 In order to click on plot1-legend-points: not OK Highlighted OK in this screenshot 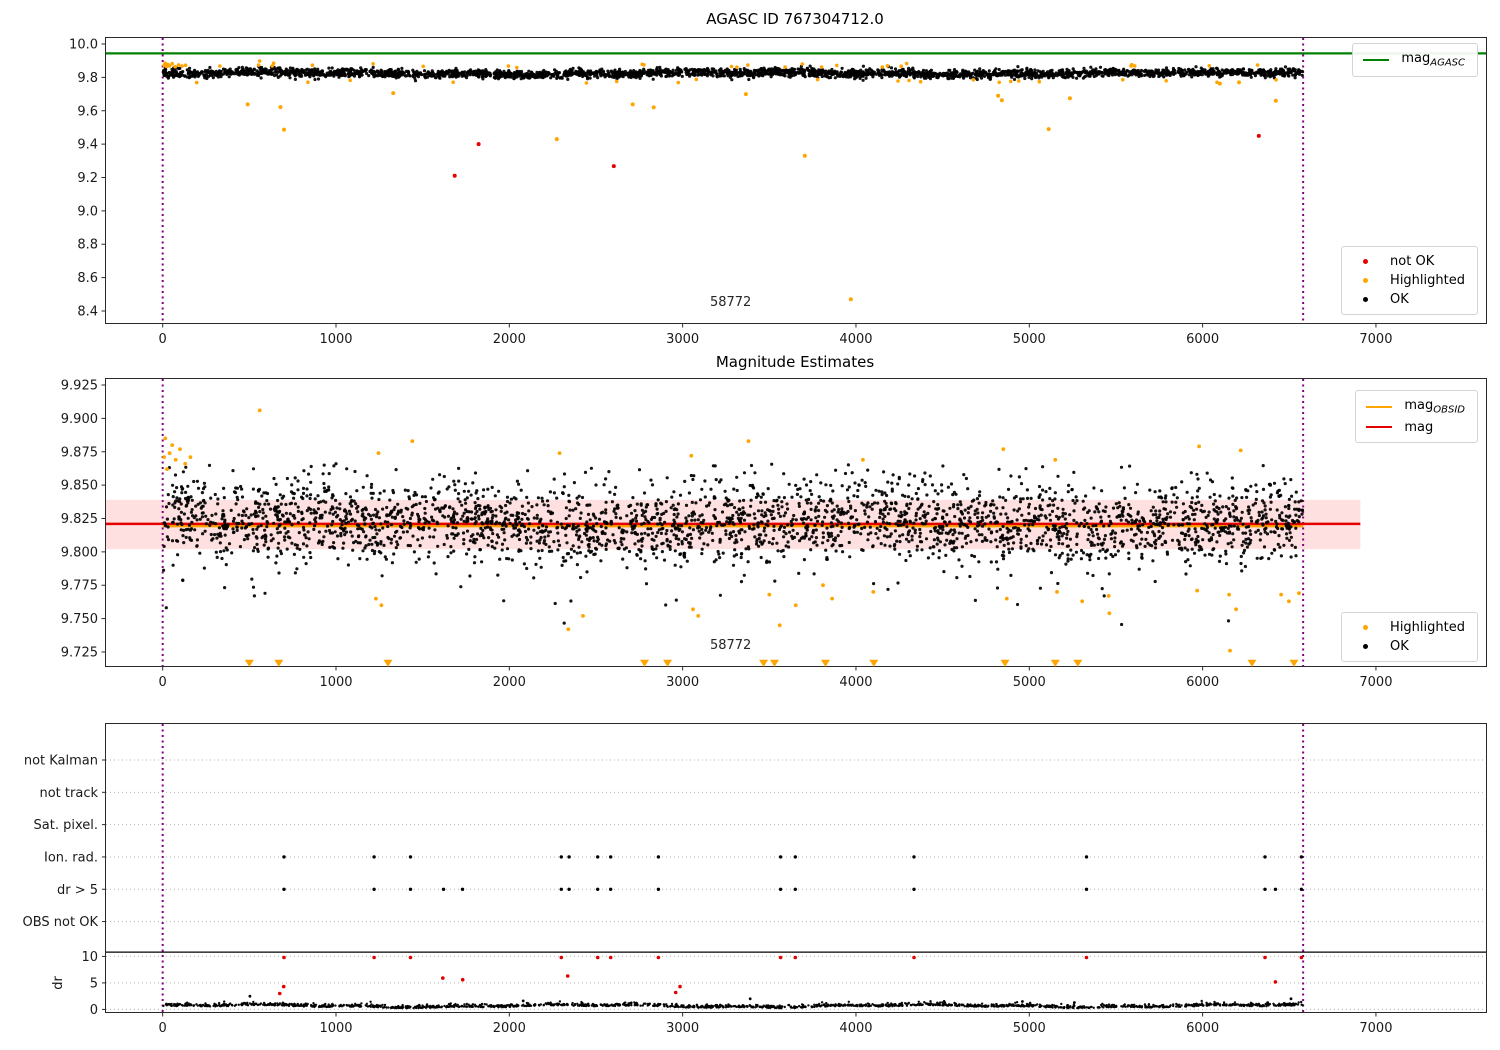, I will do `click(1409, 280)`.